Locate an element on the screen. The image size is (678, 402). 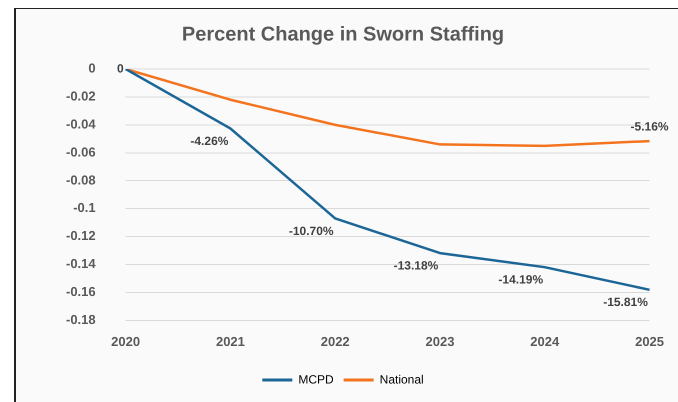
data-label: -10.70% is located at coordinates (311, 231).